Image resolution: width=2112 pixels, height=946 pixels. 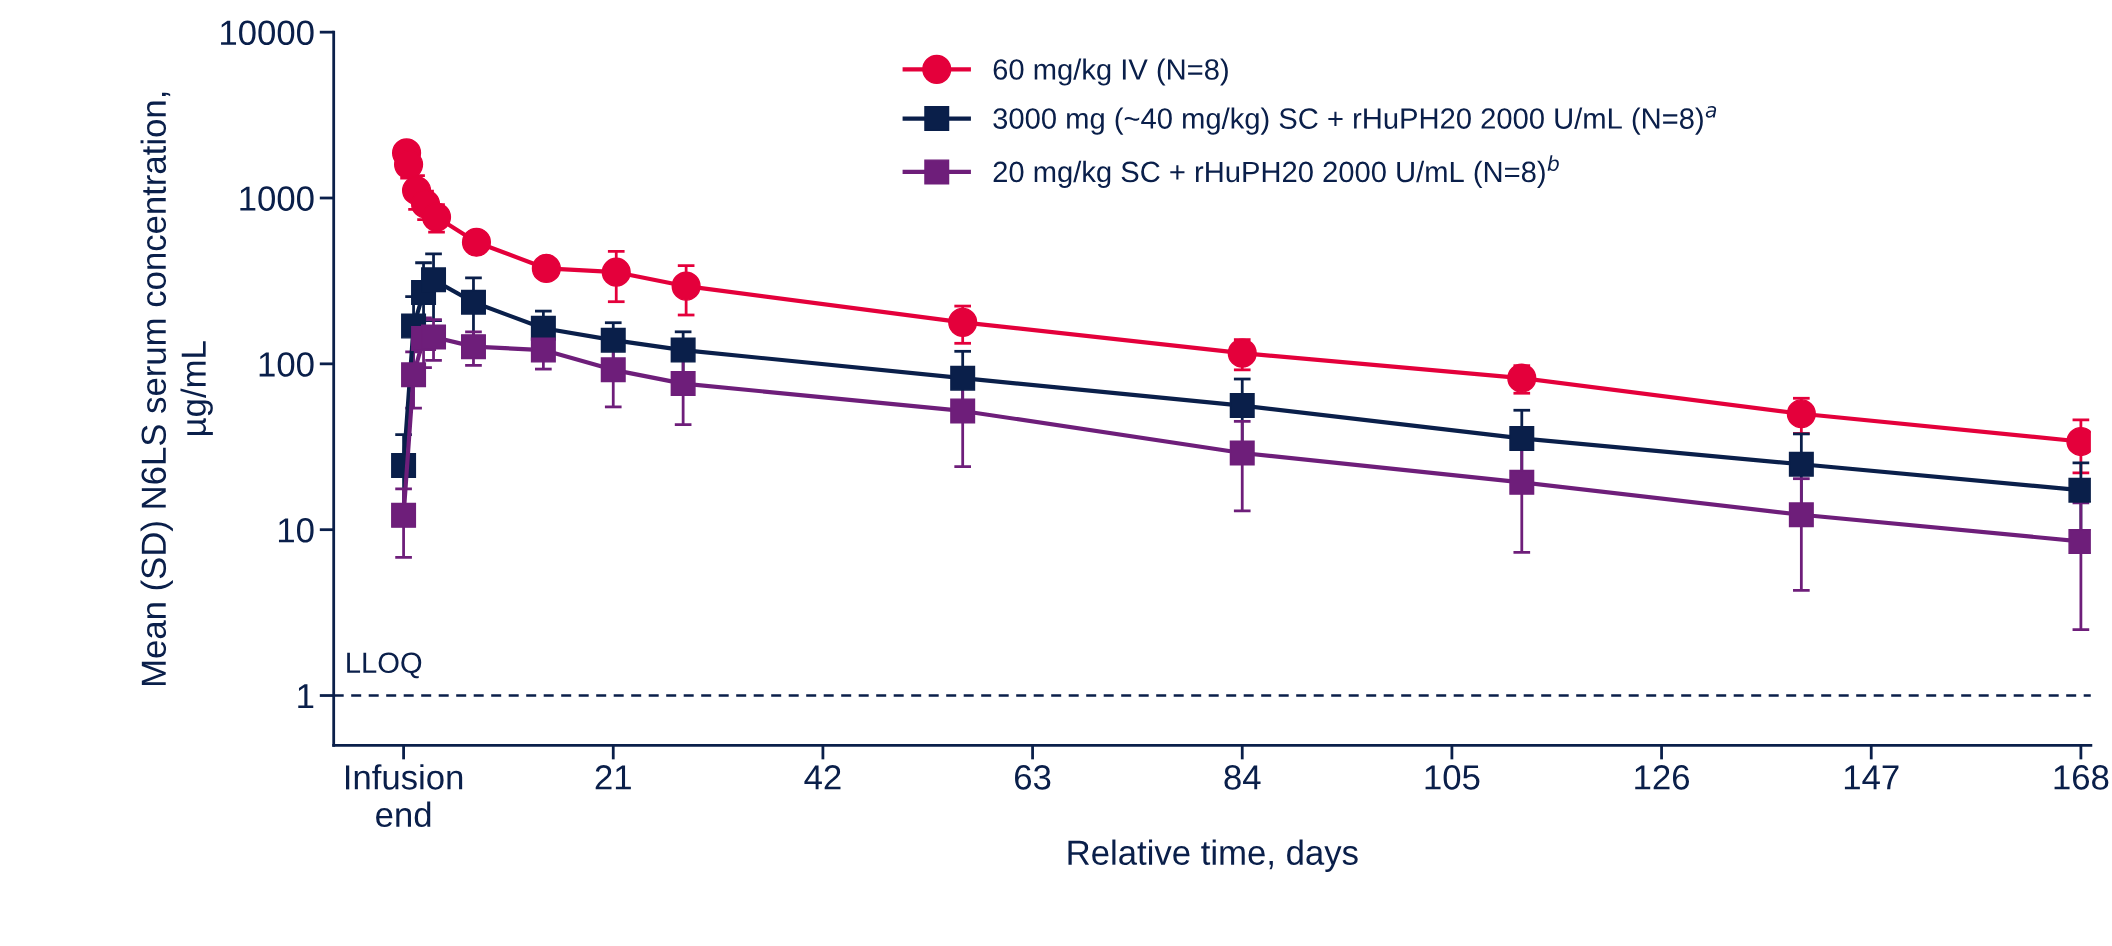 I want to click on y-tick-label: 1, so click(x=306, y=696).